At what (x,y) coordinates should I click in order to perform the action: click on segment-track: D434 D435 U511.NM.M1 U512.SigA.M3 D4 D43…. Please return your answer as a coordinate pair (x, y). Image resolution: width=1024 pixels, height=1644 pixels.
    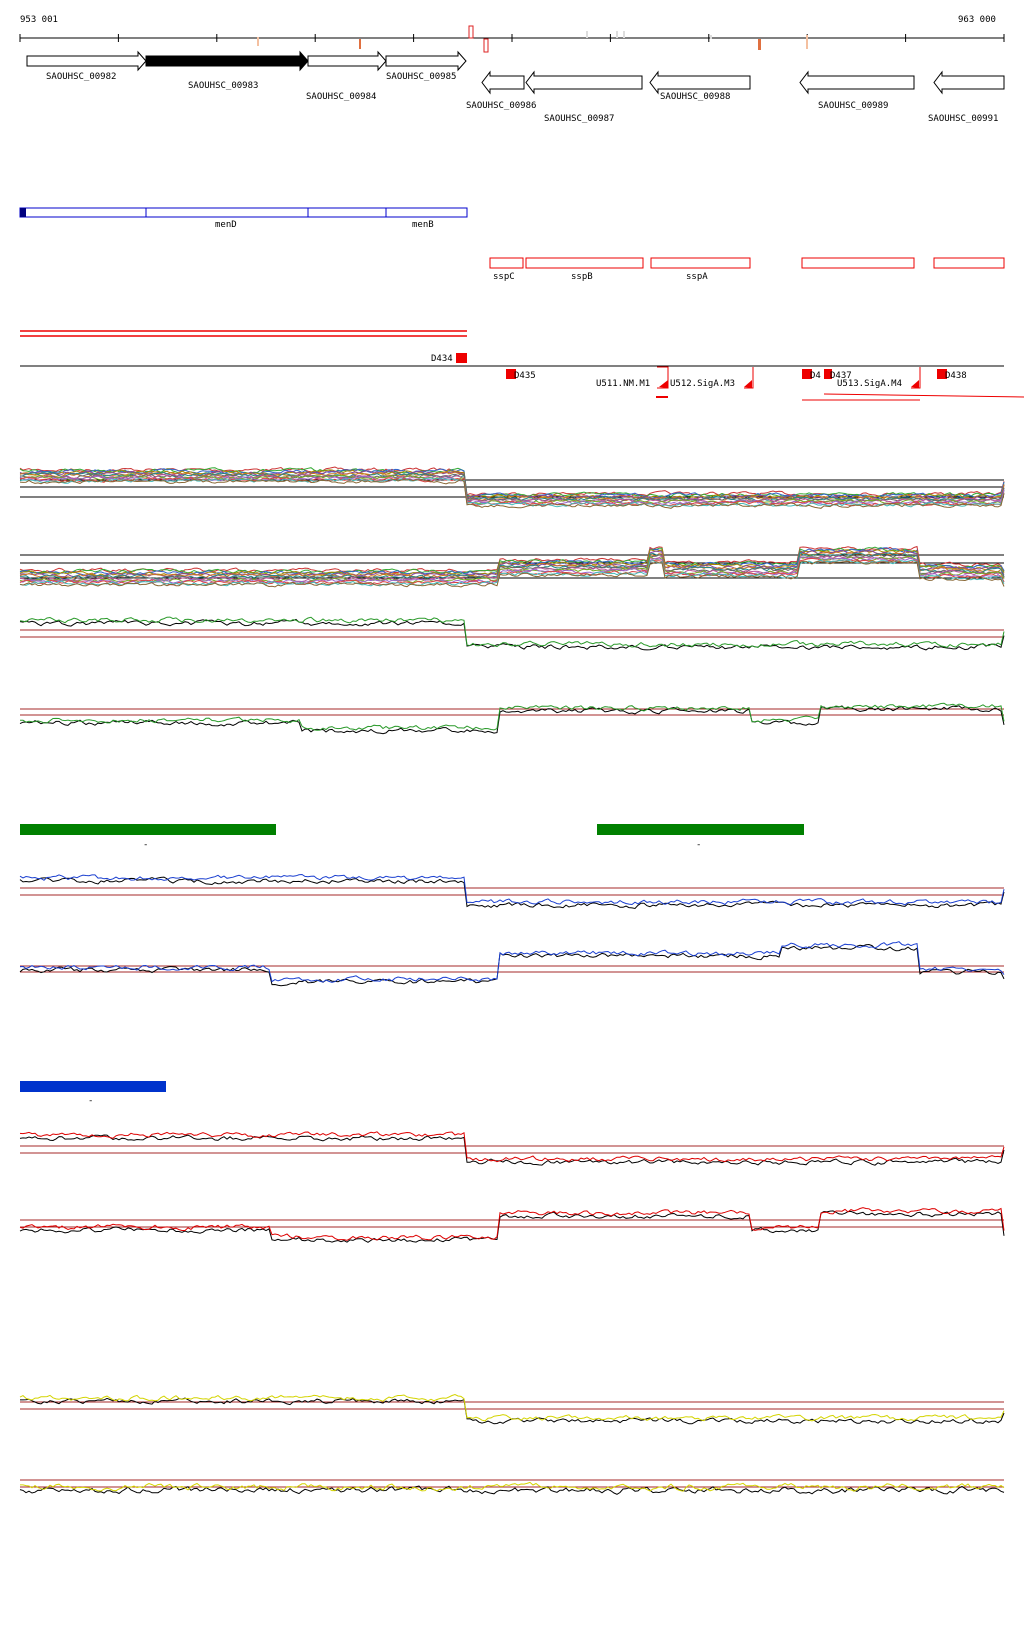
    Looking at the image, I should click on (522, 365).